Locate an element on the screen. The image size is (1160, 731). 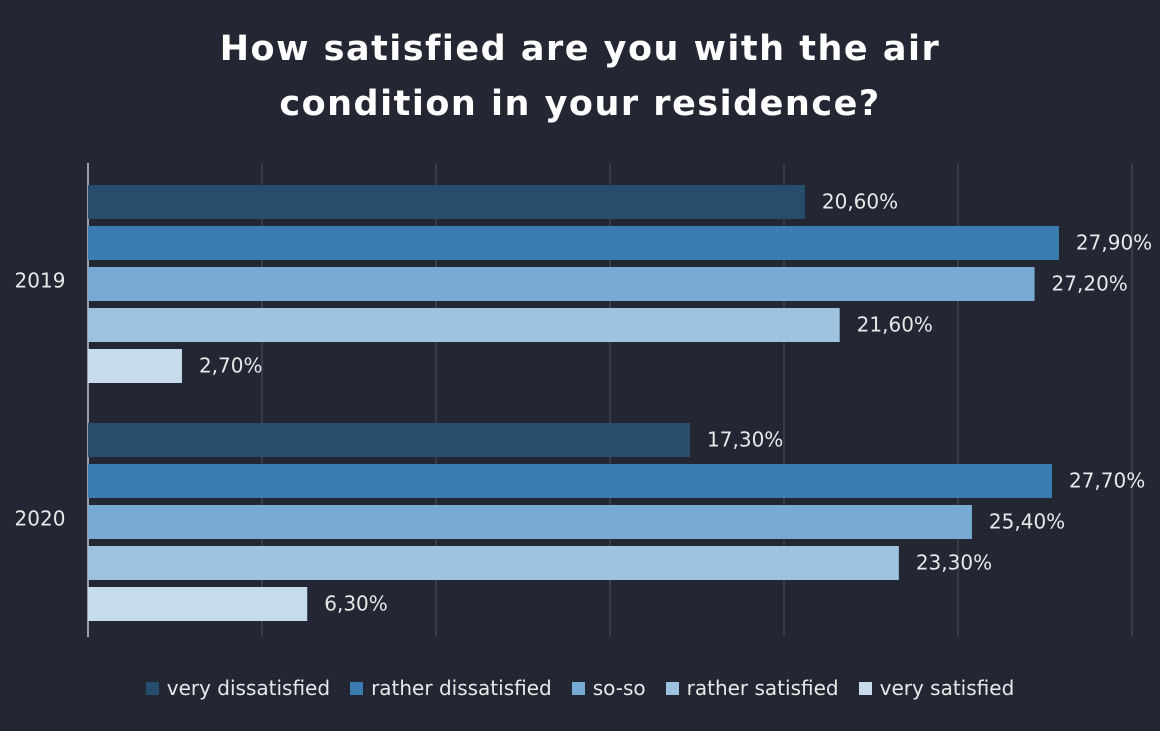
legend-item: rather dissatisfied is located at coordinates (451, 688).